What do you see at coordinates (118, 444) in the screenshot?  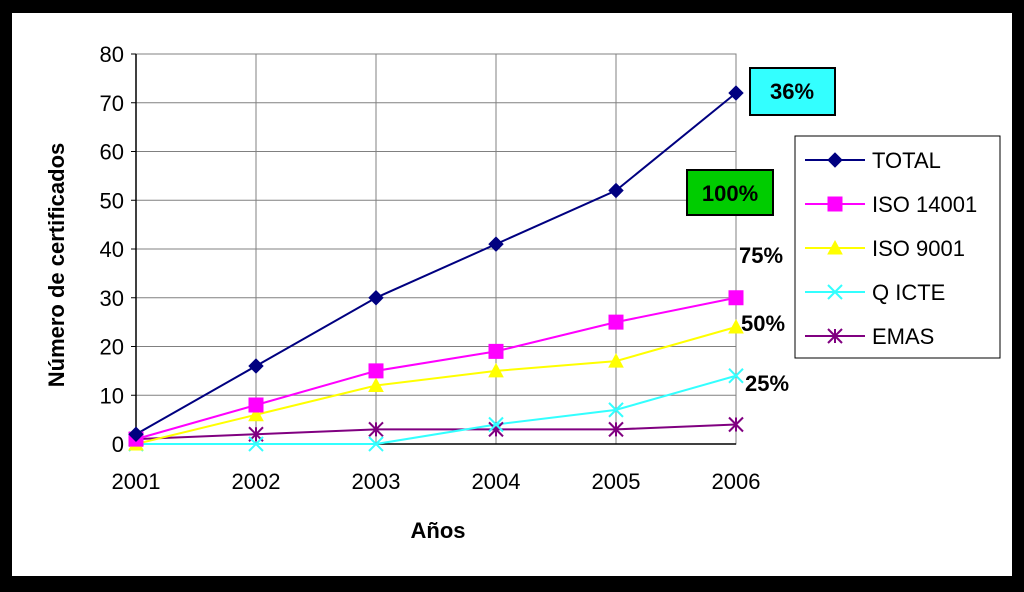 I see `y-tick-label-0: 0` at bounding box center [118, 444].